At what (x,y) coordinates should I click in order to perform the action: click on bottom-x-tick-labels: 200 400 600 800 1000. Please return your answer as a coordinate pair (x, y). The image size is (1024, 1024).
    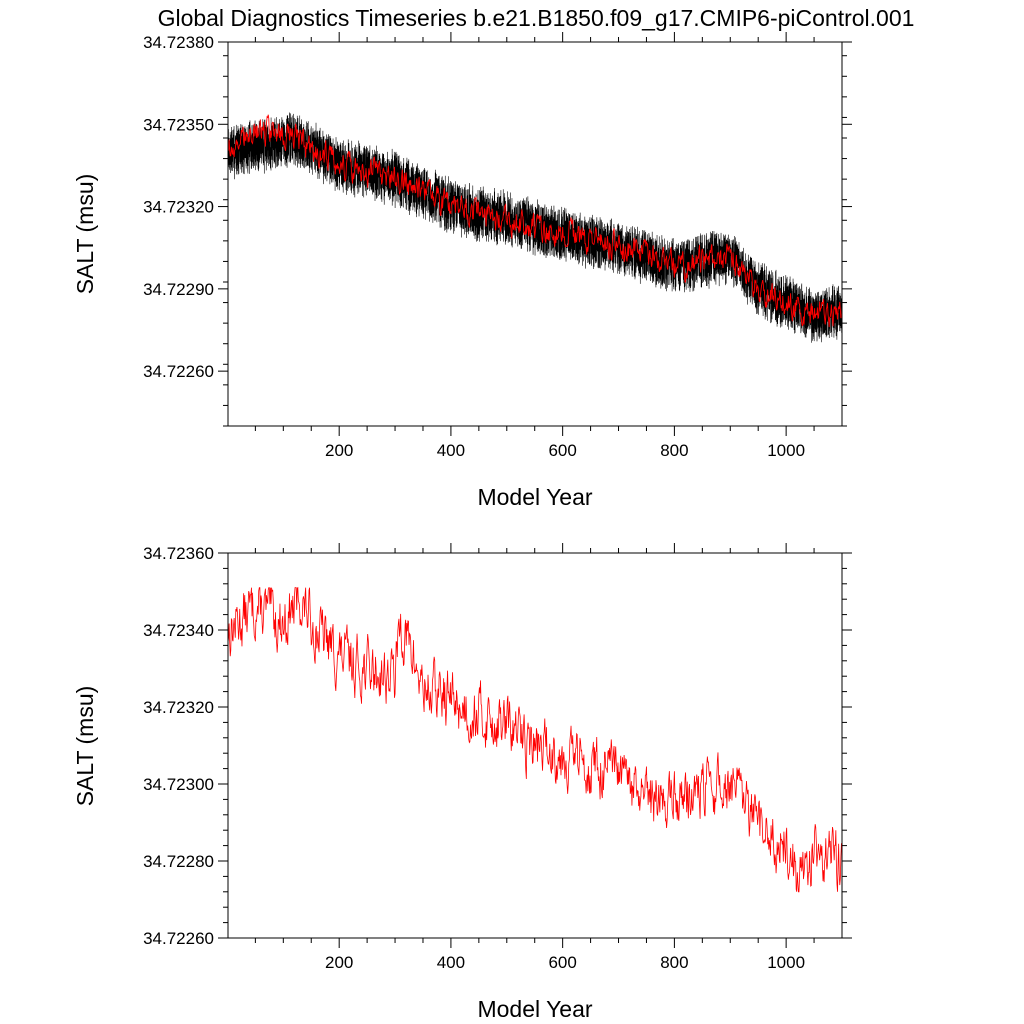
    Looking at the image, I should click on (565, 962).